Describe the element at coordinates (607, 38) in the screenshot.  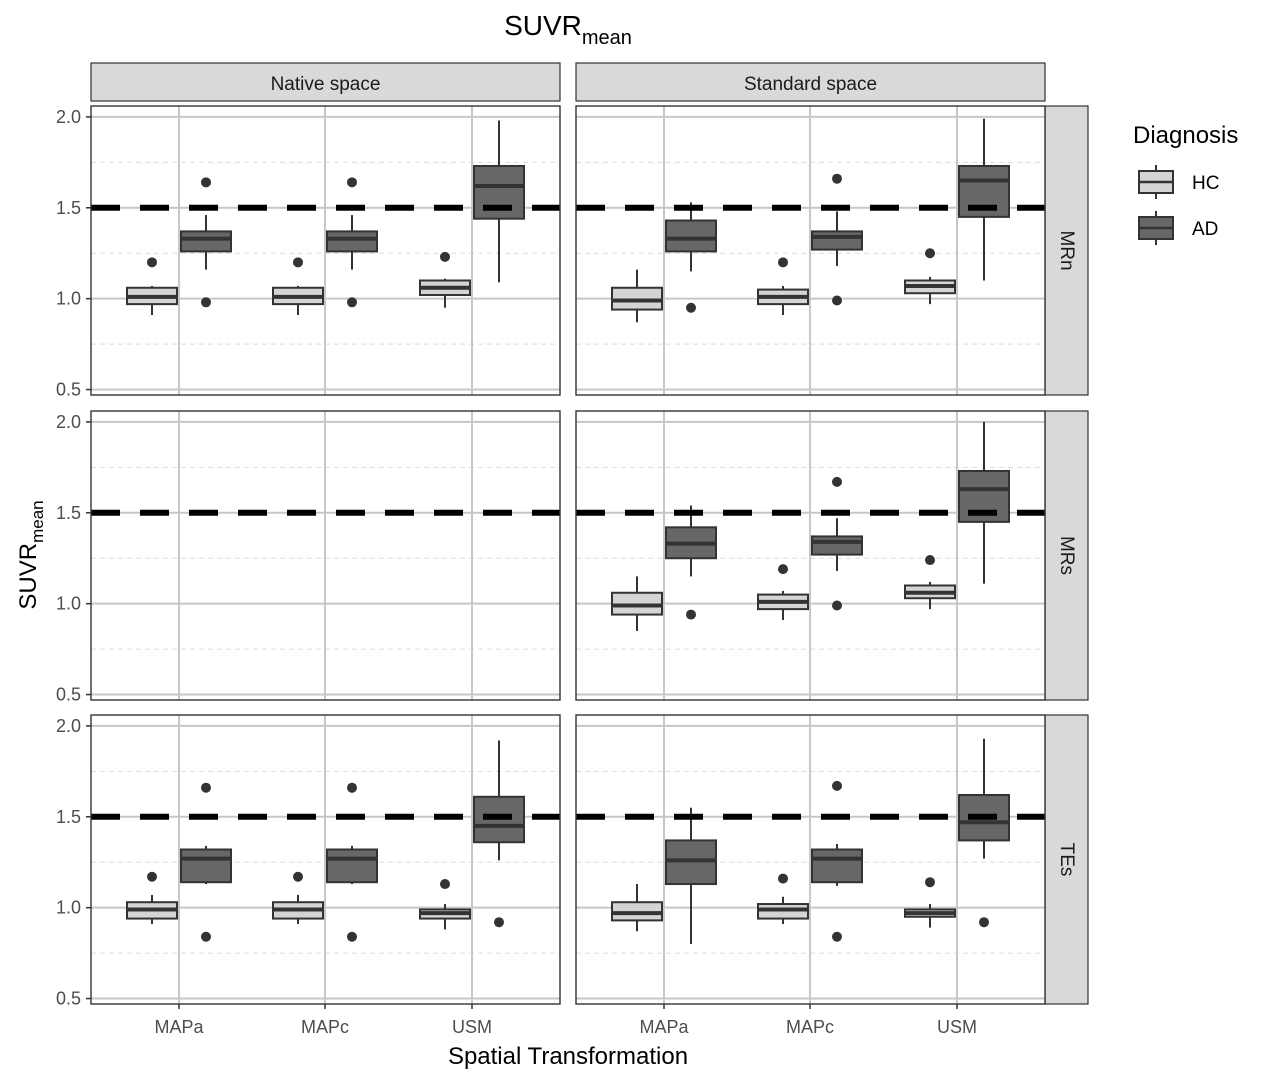
I see `chart-title-subscript: mean` at that location.